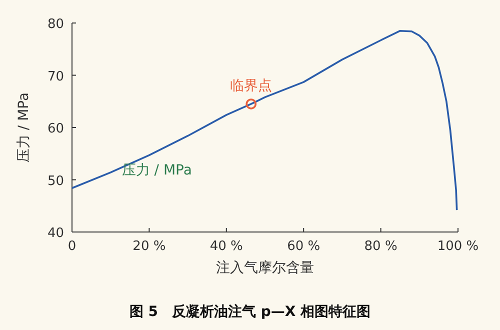  I want to click on y-tick-label: 40, so click(55, 233).